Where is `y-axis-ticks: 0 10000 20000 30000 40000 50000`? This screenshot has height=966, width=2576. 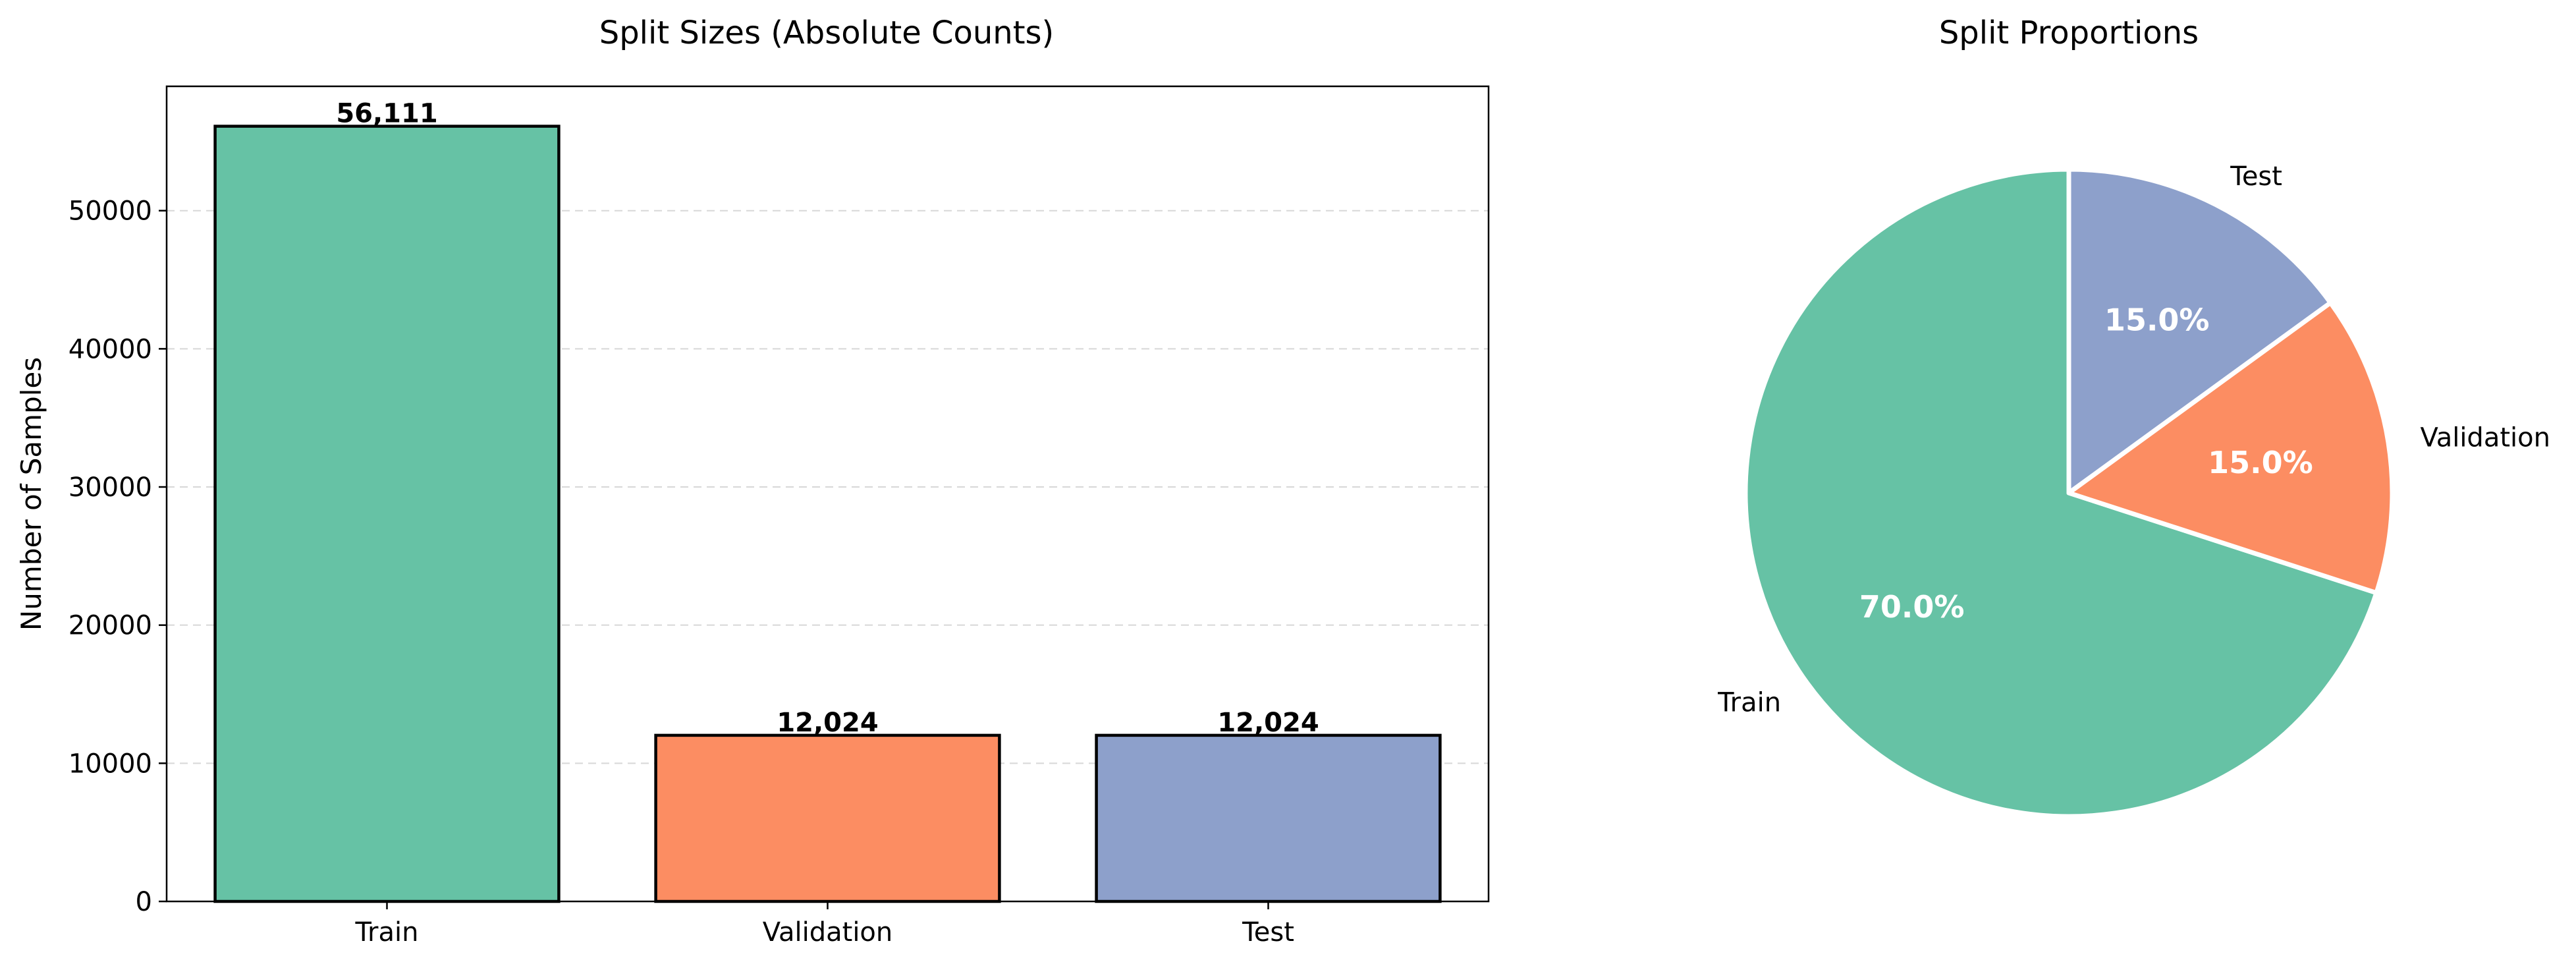
y-axis-ticks: 0 10000 20000 30000 40000 50000 is located at coordinates (118, 557).